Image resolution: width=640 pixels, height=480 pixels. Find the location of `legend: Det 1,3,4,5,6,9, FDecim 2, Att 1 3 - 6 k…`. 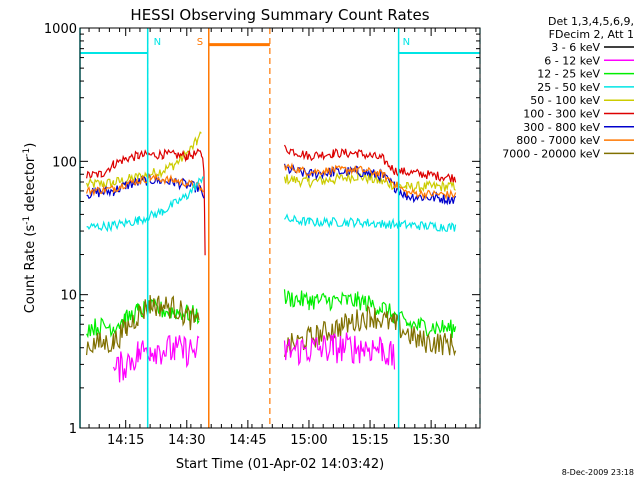

legend: Det 1,3,4,5,6,9, FDecim 2, Att 1 3 - 6 k… is located at coordinates (568, 87).